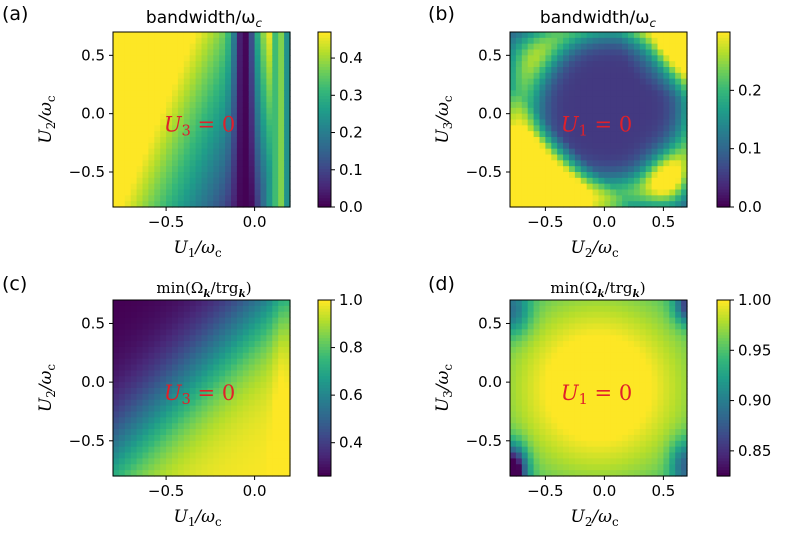 The image size is (797, 538). Describe the element at coordinates (351, 133) in the screenshot. I see `colorbar-tick-label: 0.2` at that location.